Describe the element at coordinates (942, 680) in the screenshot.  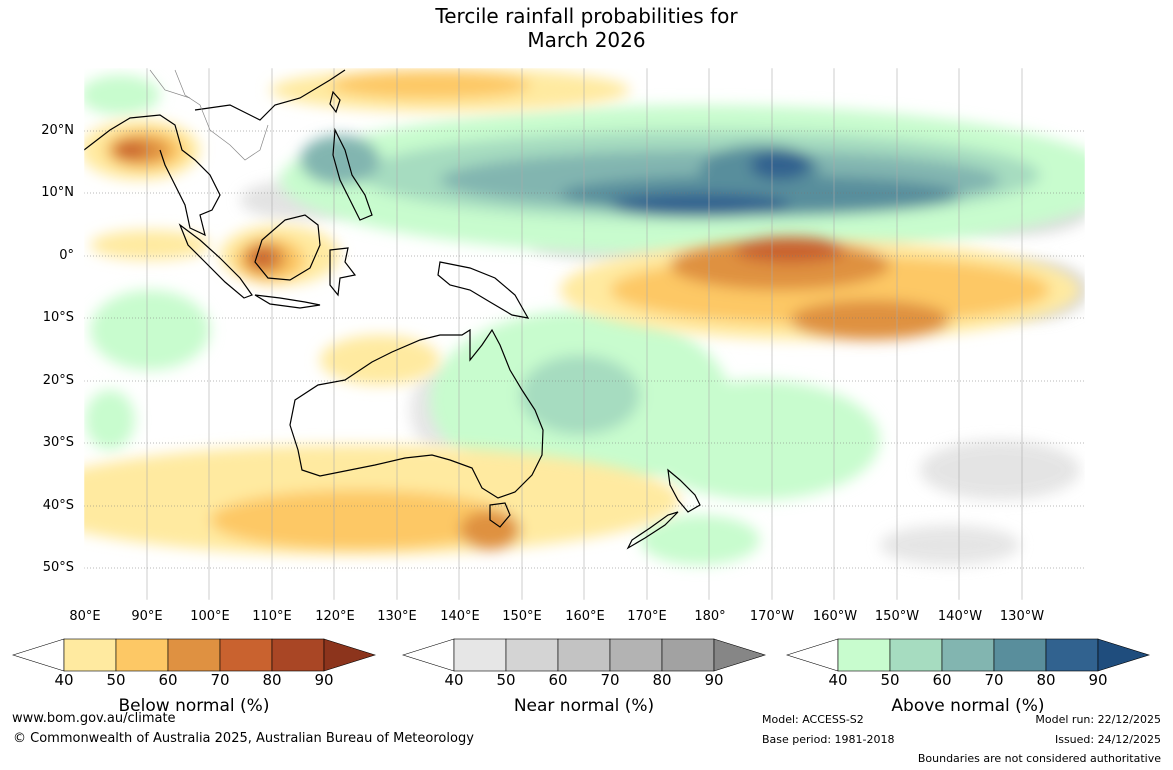
I see `above-tick: 60` at that location.